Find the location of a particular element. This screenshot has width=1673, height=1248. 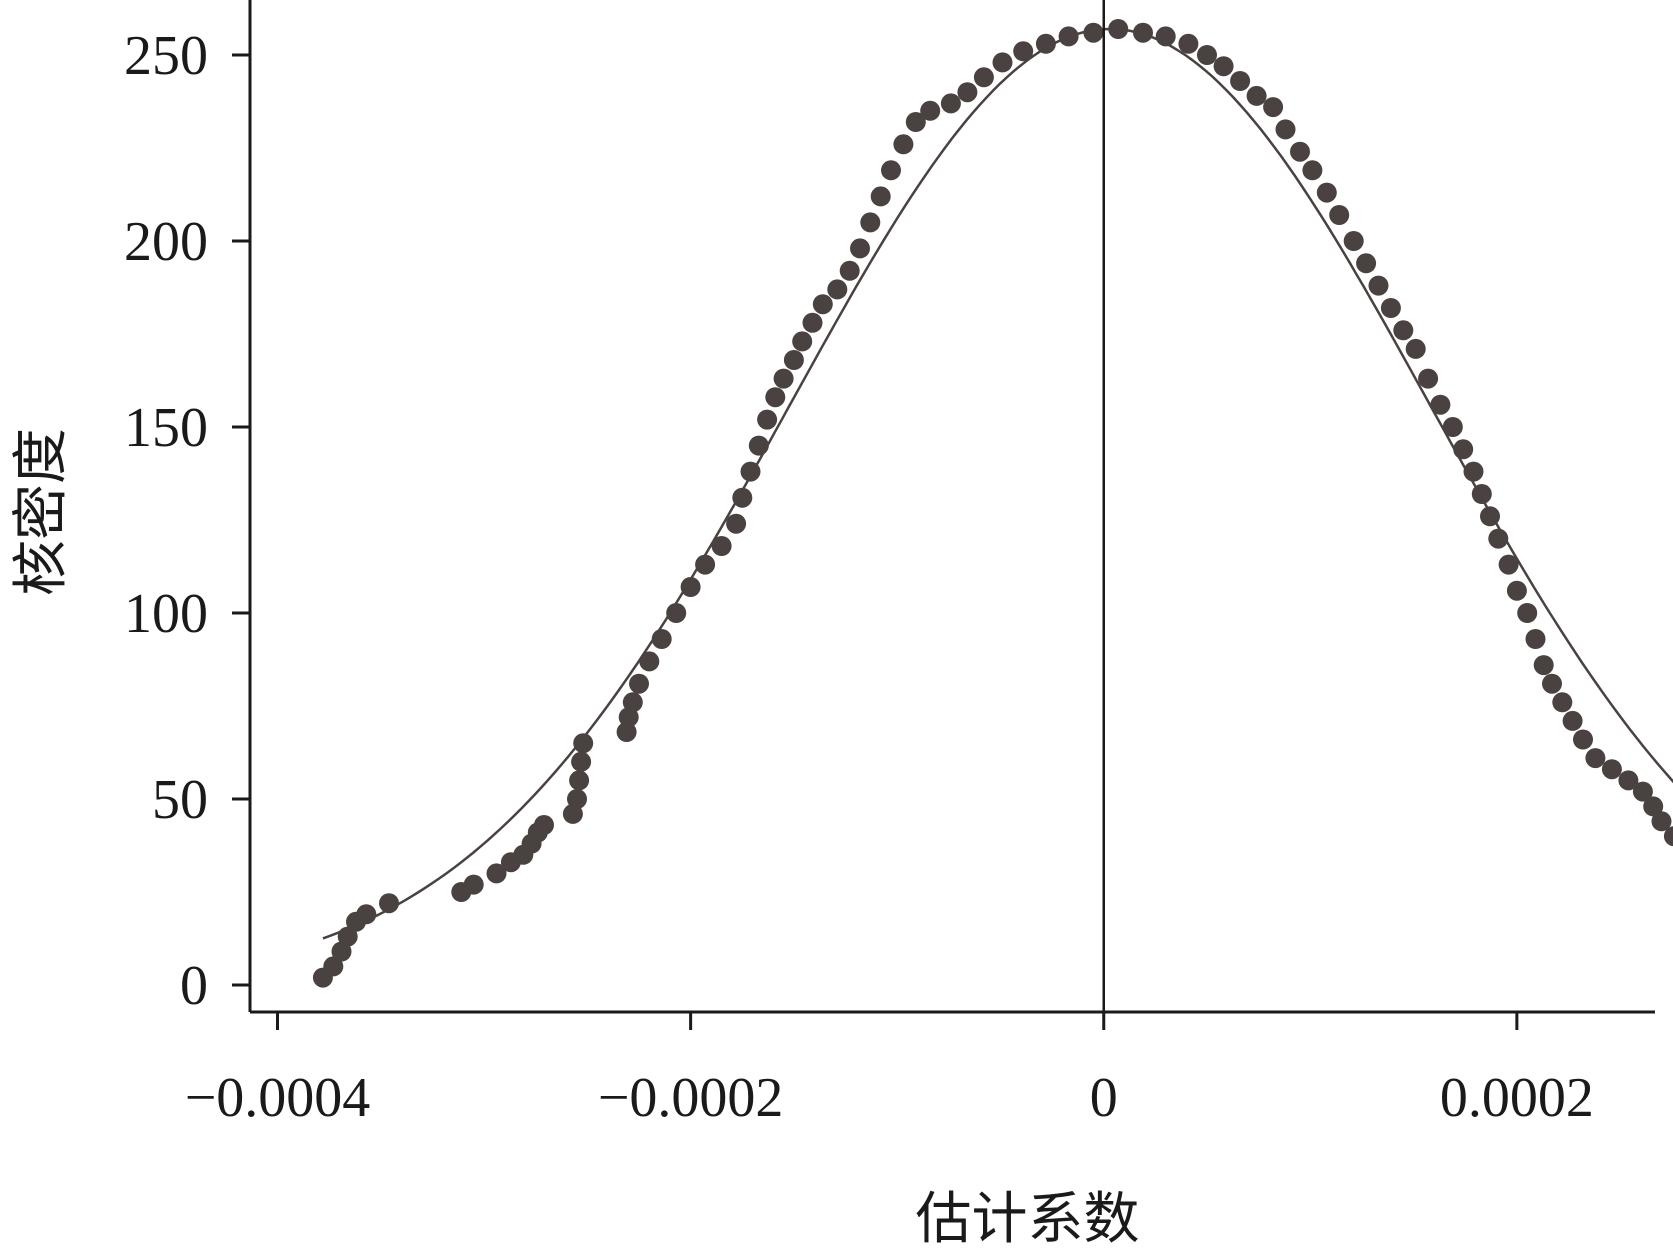

y-tick-label: 250 is located at coordinates (166, 56).